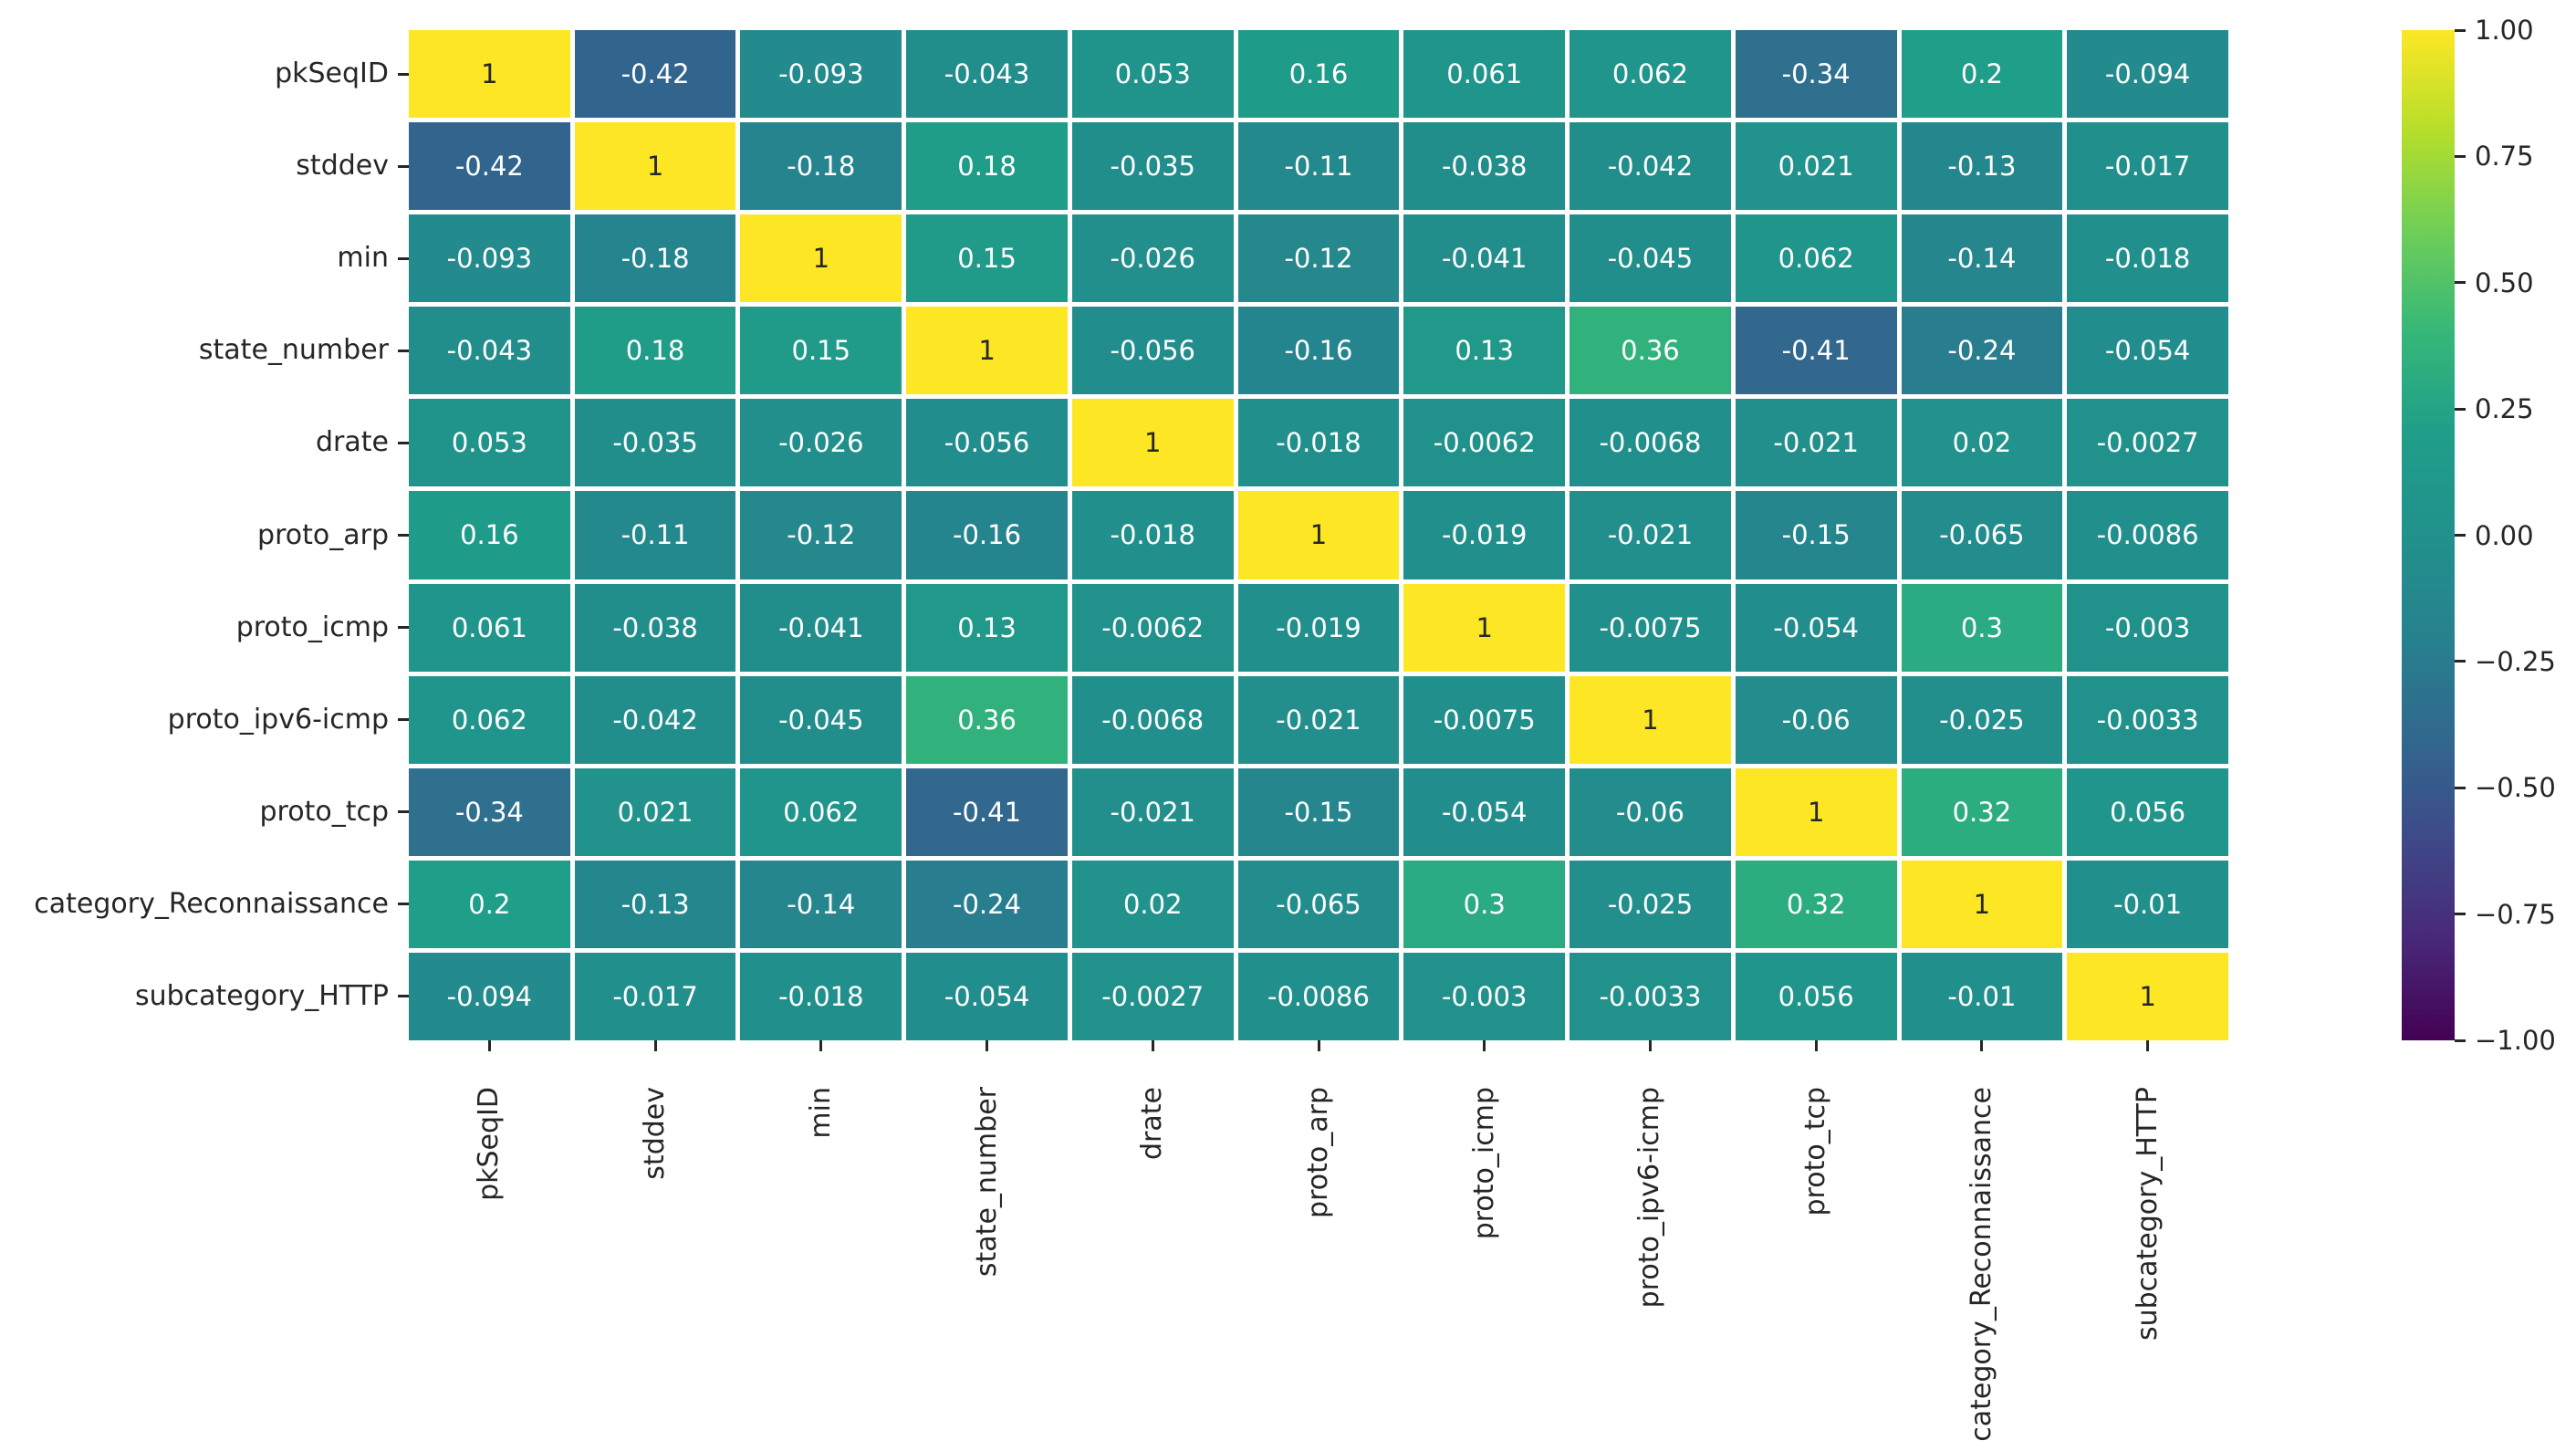 The image size is (2576, 1451). I want to click on cell-value: -0.24, so click(1982, 351).